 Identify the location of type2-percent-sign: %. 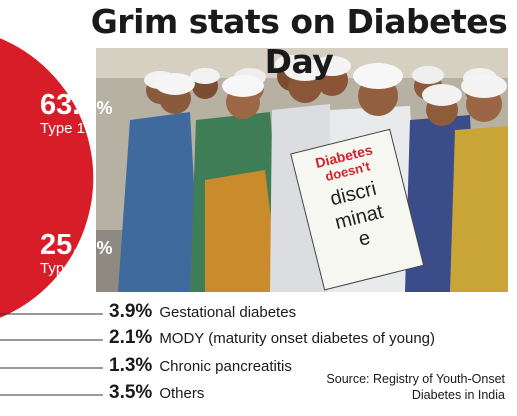
(104, 248).